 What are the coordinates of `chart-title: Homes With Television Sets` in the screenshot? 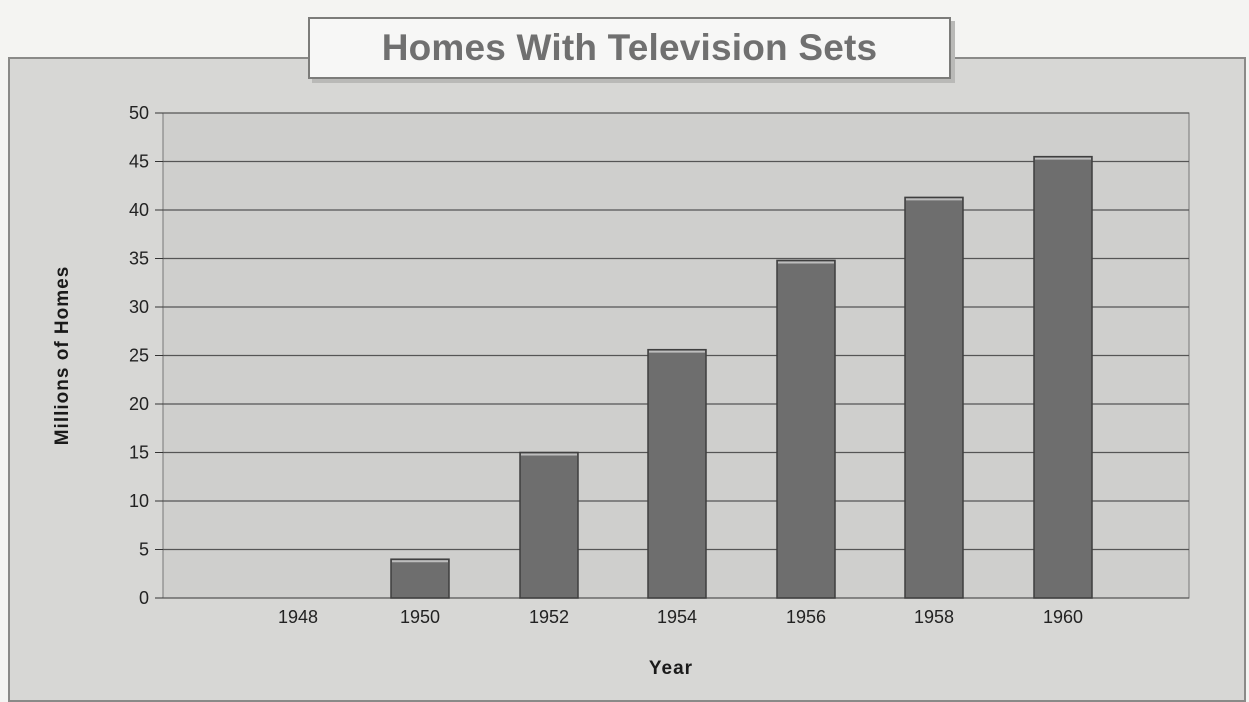 It's located at (629, 47).